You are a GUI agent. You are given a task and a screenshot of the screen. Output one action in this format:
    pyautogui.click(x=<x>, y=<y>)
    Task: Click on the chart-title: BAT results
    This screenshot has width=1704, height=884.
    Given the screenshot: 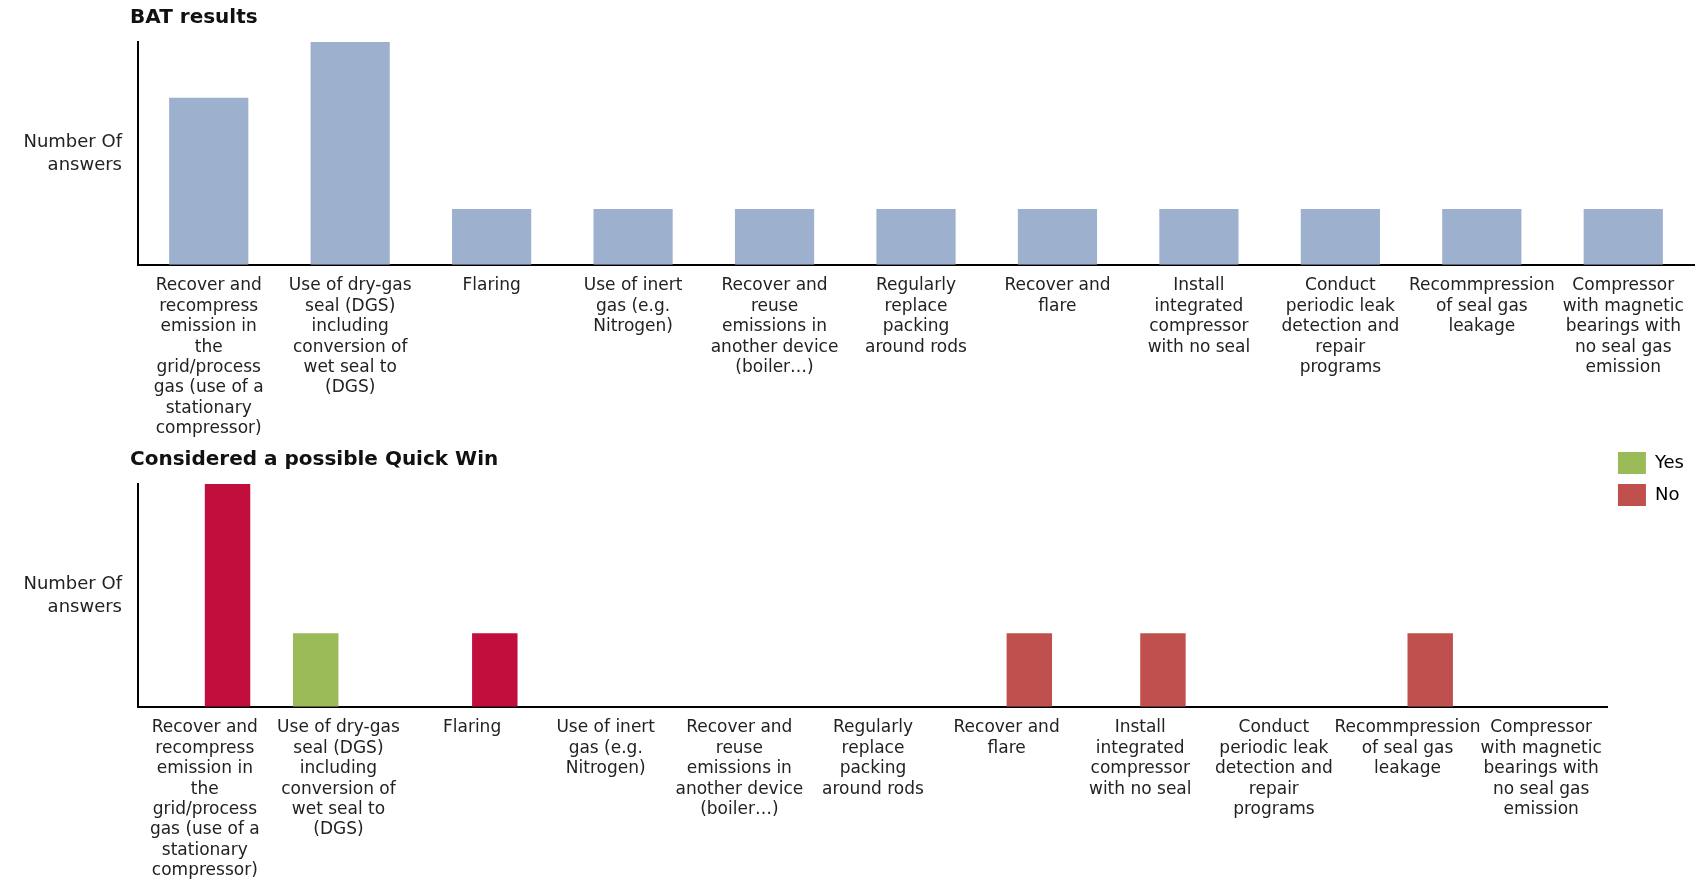 What is the action you would take?
    pyautogui.click(x=194, y=16)
    